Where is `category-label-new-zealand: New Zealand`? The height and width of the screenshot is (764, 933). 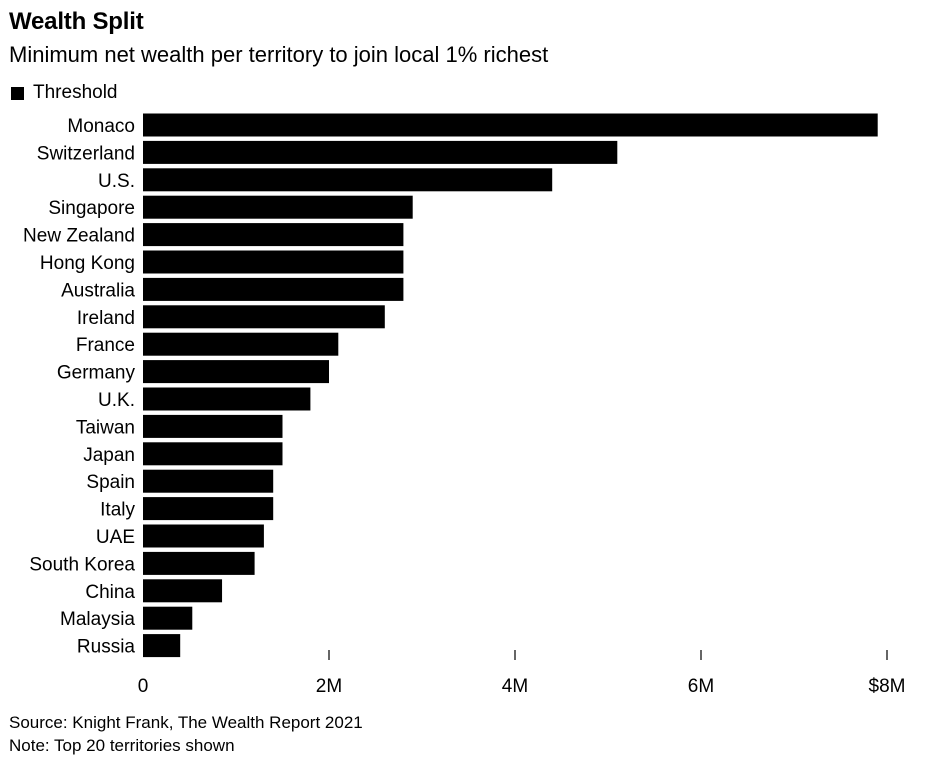
category-label-new-zealand: New Zealand is located at coordinates (79, 236).